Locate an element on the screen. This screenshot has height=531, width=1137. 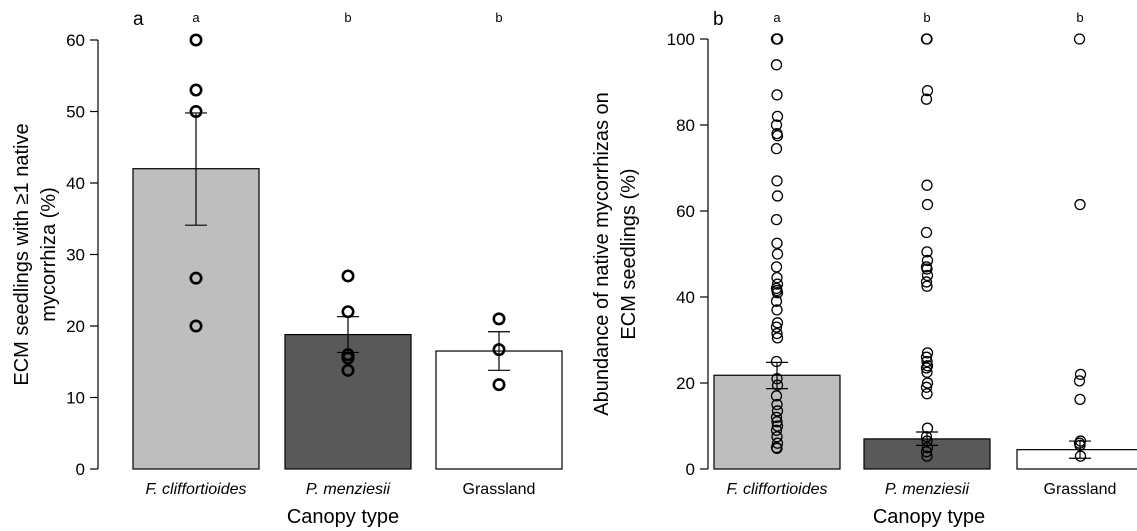
y-axis-title-line: ECM seedlings with ≥1 native is located at coordinates (22, 254).